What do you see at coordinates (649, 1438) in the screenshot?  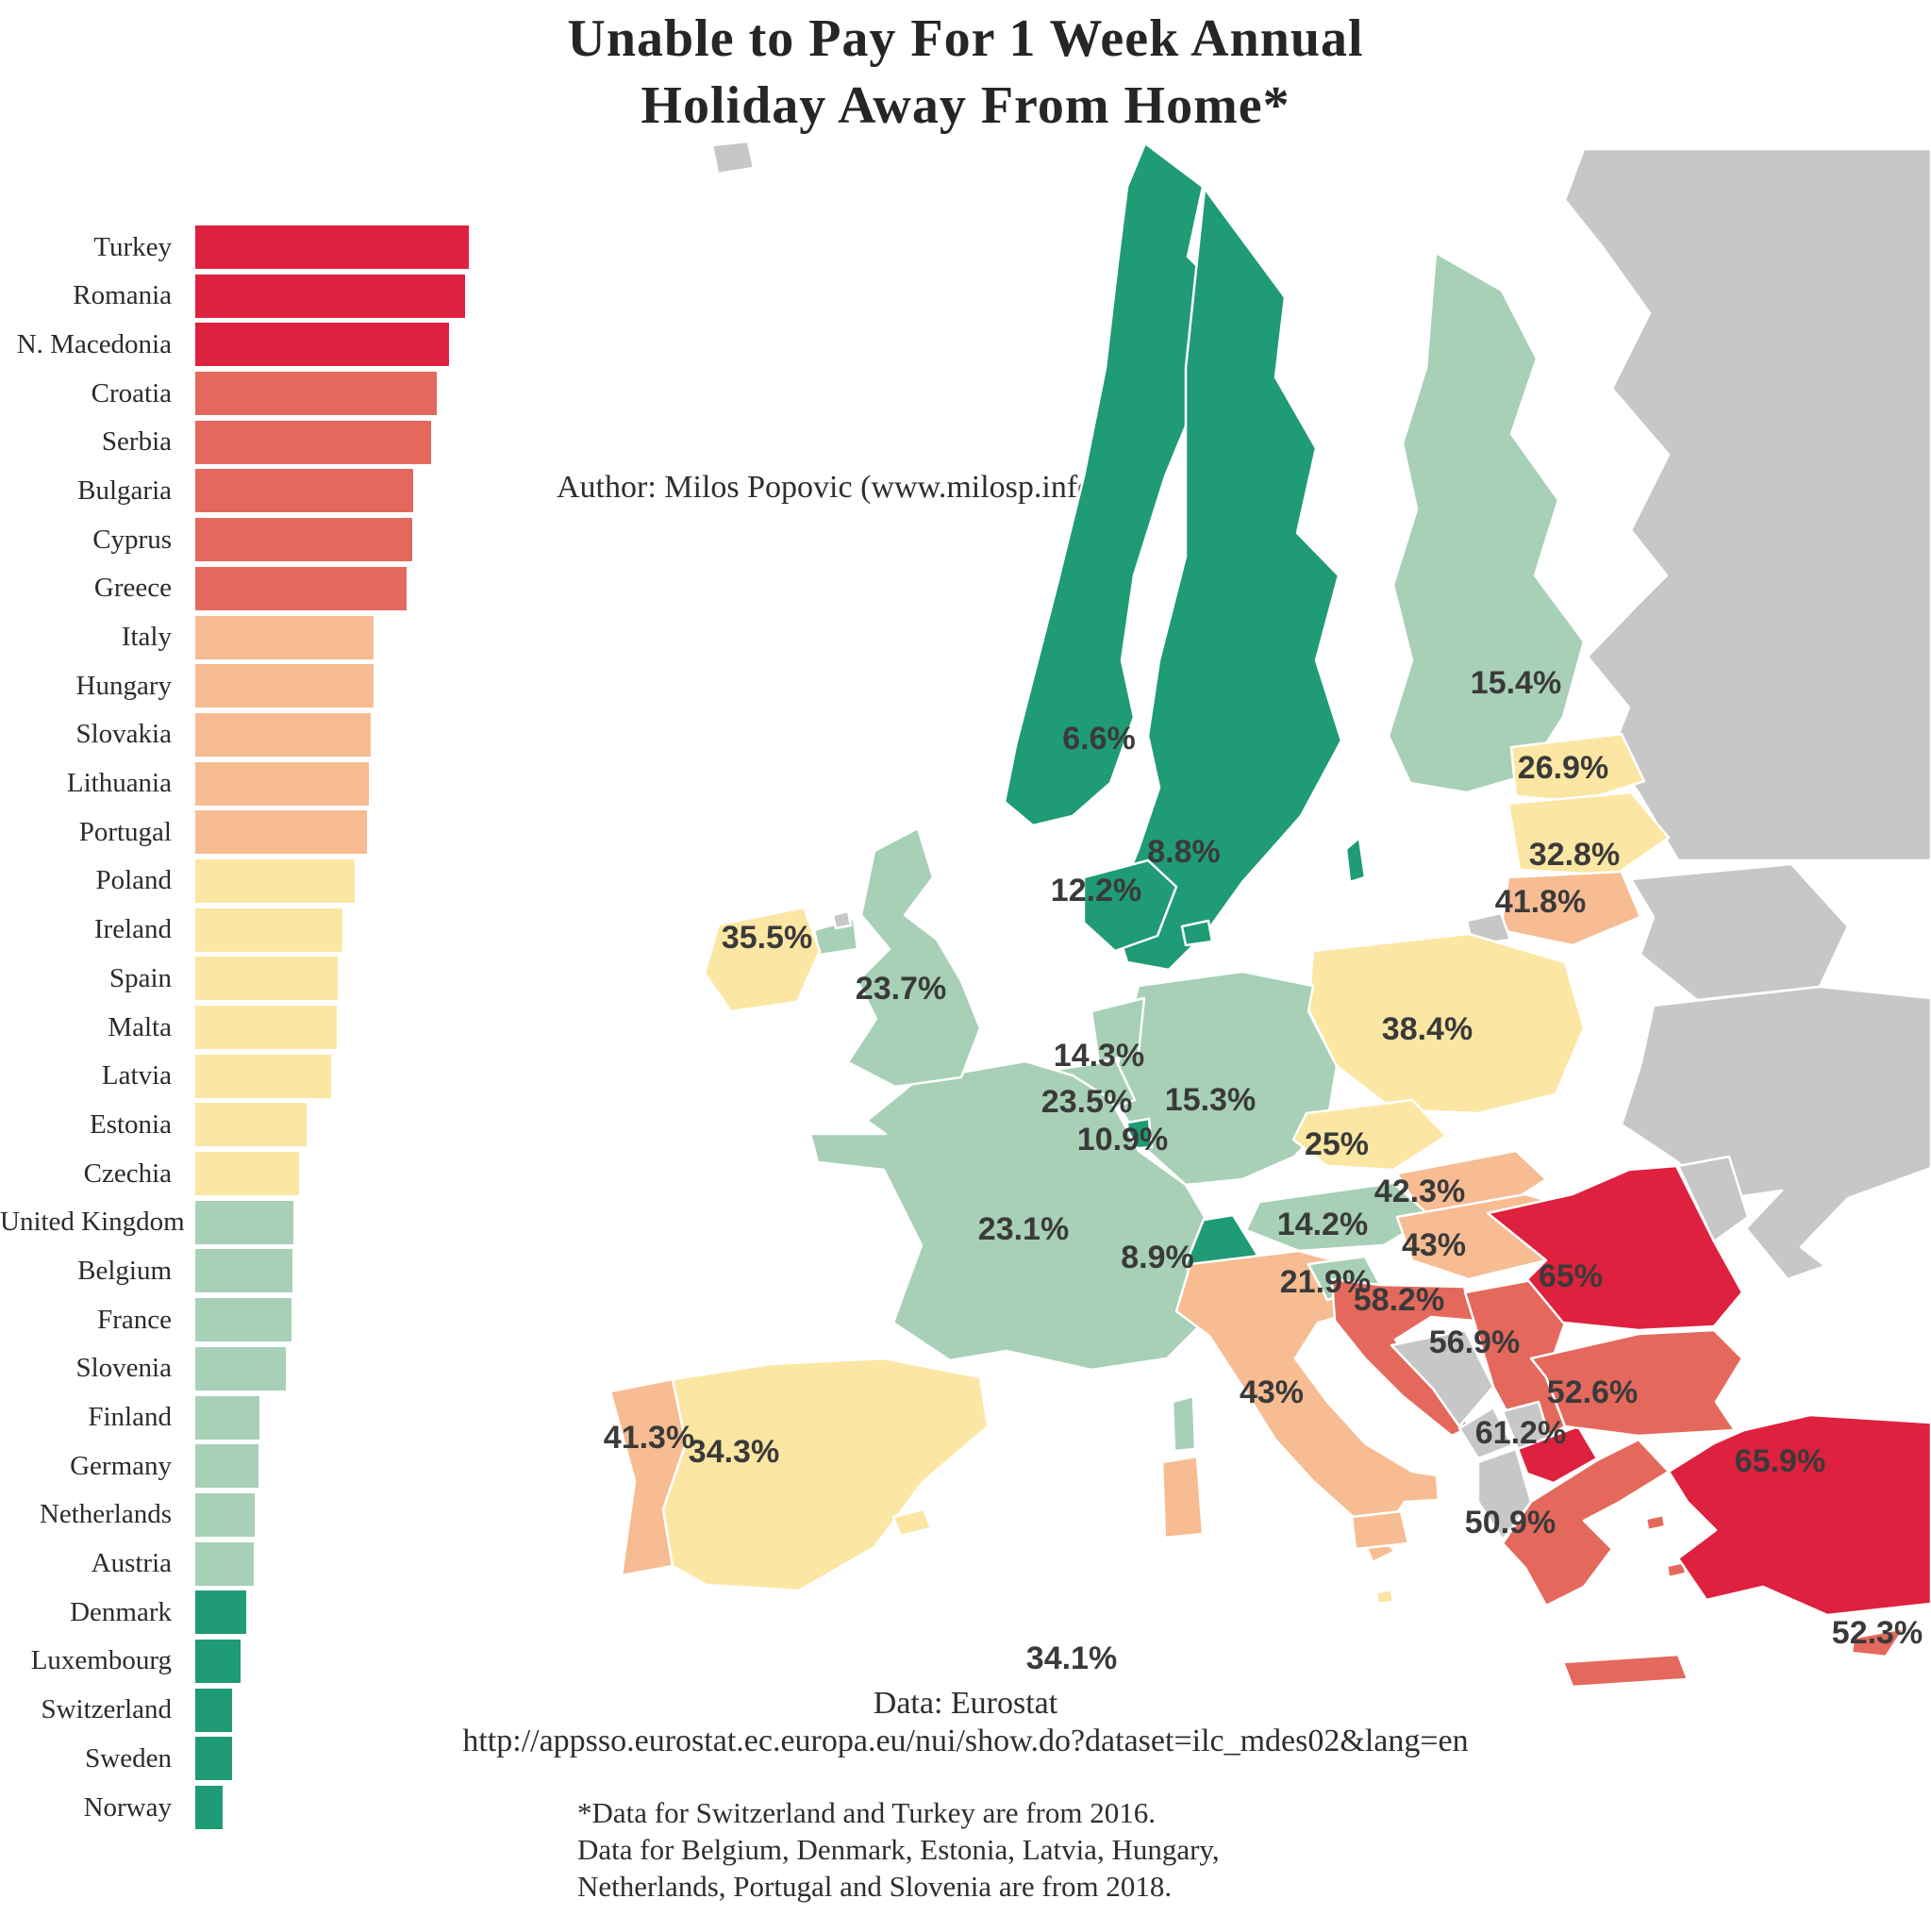 I see `map-label-portugal: 41.3%` at bounding box center [649, 1438].